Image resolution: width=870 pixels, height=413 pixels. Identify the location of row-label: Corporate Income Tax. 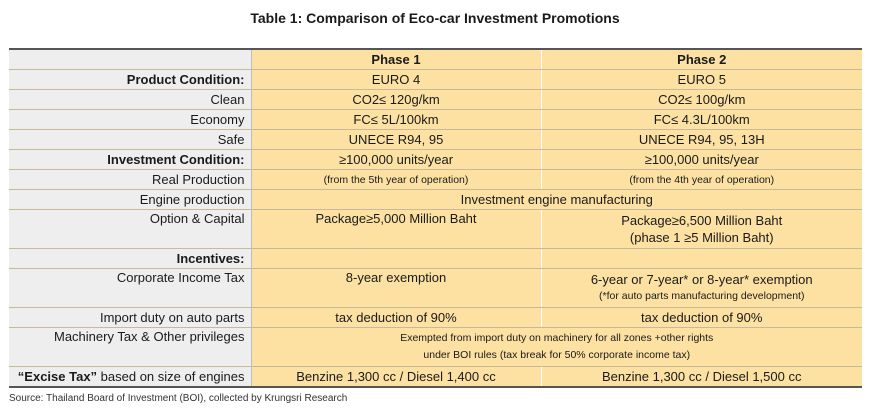
(130, 288).